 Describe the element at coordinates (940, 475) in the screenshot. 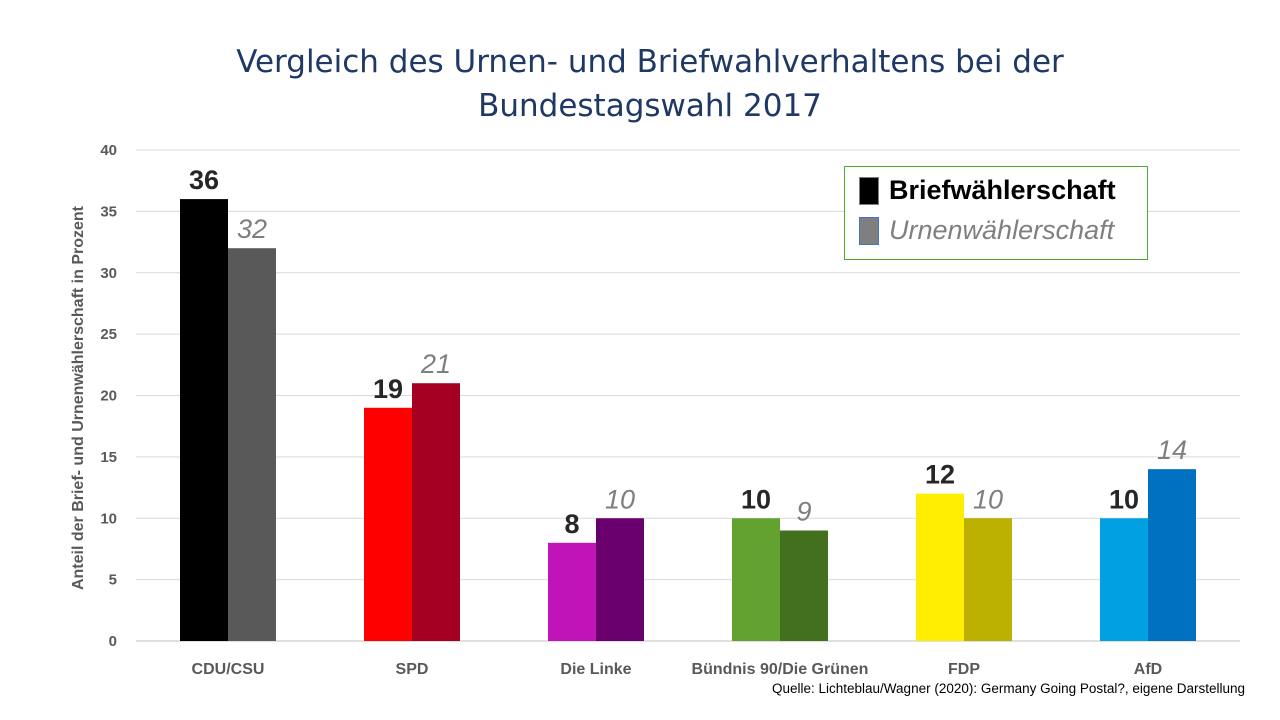

I see `data-label-briefwaehlerschaft-fdp: 12` at that location.